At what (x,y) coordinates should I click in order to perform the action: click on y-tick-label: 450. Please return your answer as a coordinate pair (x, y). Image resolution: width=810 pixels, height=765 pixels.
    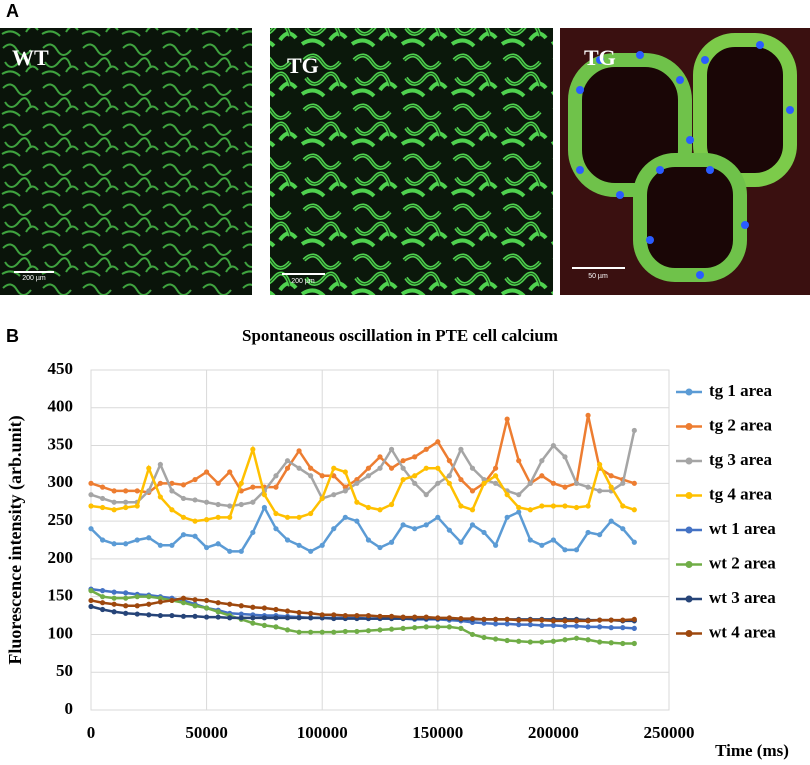
    Looking at the image, I should click on (61, 368).